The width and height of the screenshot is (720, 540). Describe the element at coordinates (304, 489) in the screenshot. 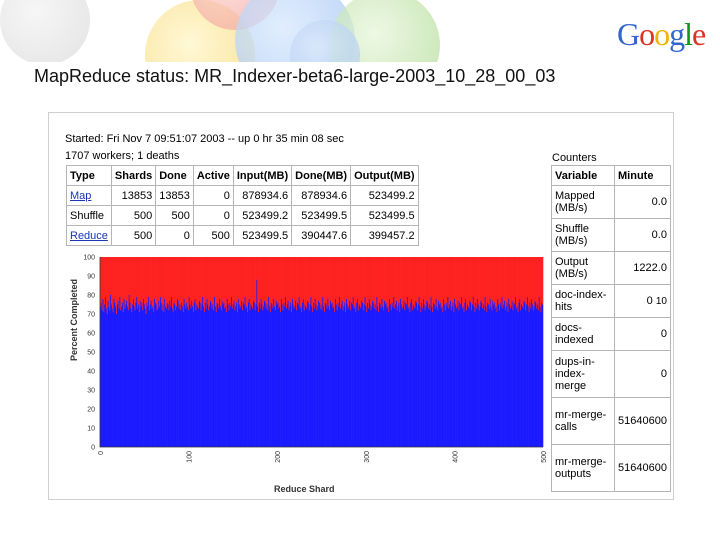

I see `x-axis-label: Reduce Shard` at that location.